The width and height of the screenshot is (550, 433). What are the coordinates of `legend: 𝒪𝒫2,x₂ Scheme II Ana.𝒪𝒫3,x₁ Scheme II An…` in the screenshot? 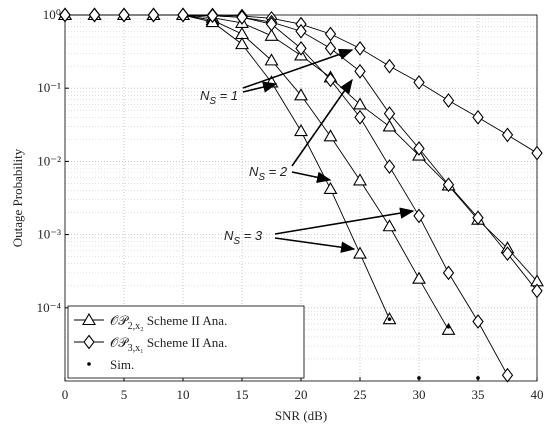 It's located at (186, 342).